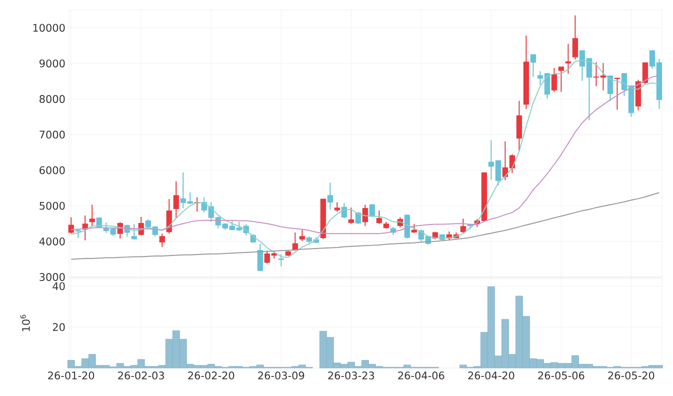 This screenshot has width=673, height=396. I want to click on x-tick-label: 26-03-09, so click(281, 376).